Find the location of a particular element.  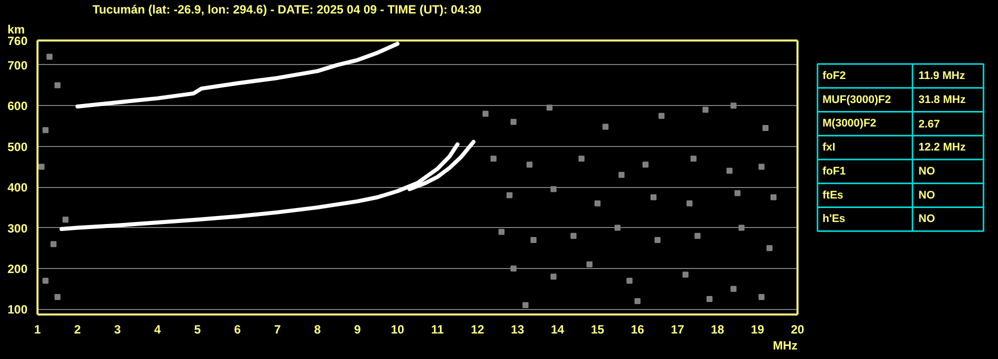

y-tick-label: 300 is located at coordinates (17, 228).